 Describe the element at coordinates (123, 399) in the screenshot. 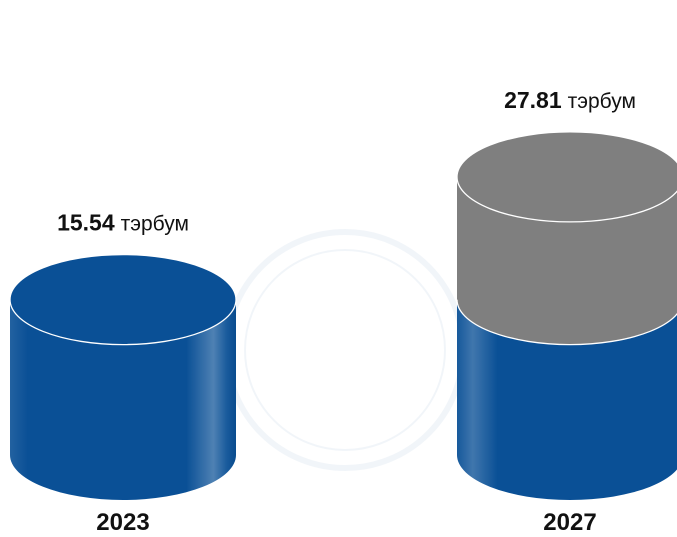

I see `bar-highlight-2023` at that location.